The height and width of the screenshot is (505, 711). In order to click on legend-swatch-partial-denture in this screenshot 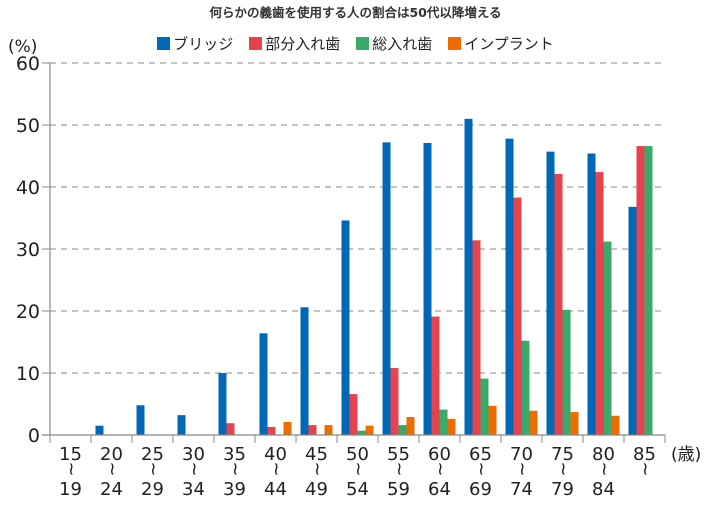, I will do `click(256, 43)`.